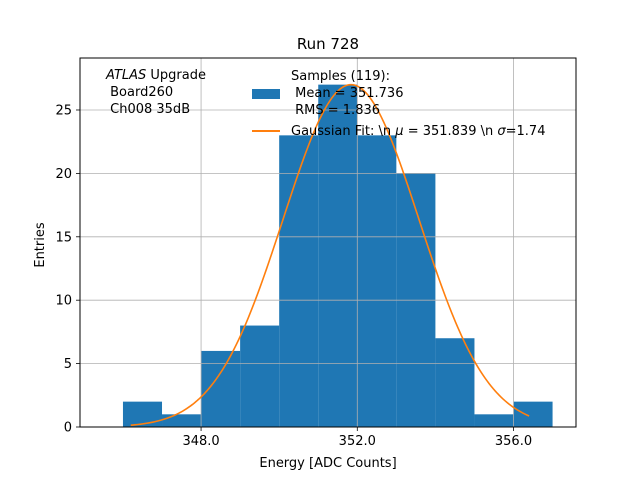 Image resolution: width=640 pixels, height=484 pixels. What do you see at coordinates (327, 463) in the screenshot?
I see `x-axis-label: Energy [ADC Counts]` at bounding box center [327, 463].